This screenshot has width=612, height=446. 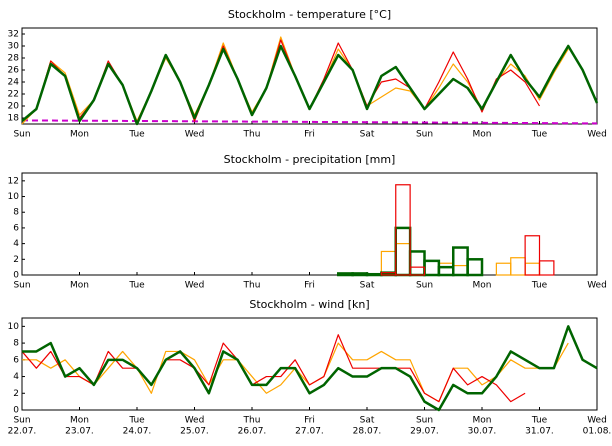 I want to click on y-tick-label: 32, so click(x=13, y=35).